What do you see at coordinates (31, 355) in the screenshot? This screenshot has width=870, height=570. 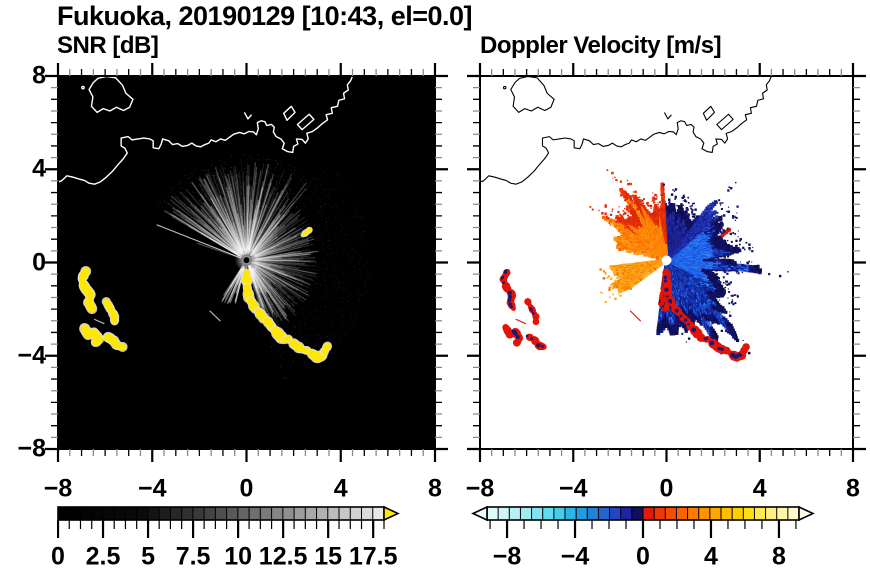 I see `snr-y-tick-label: −4` at bounding box center [31, 355].